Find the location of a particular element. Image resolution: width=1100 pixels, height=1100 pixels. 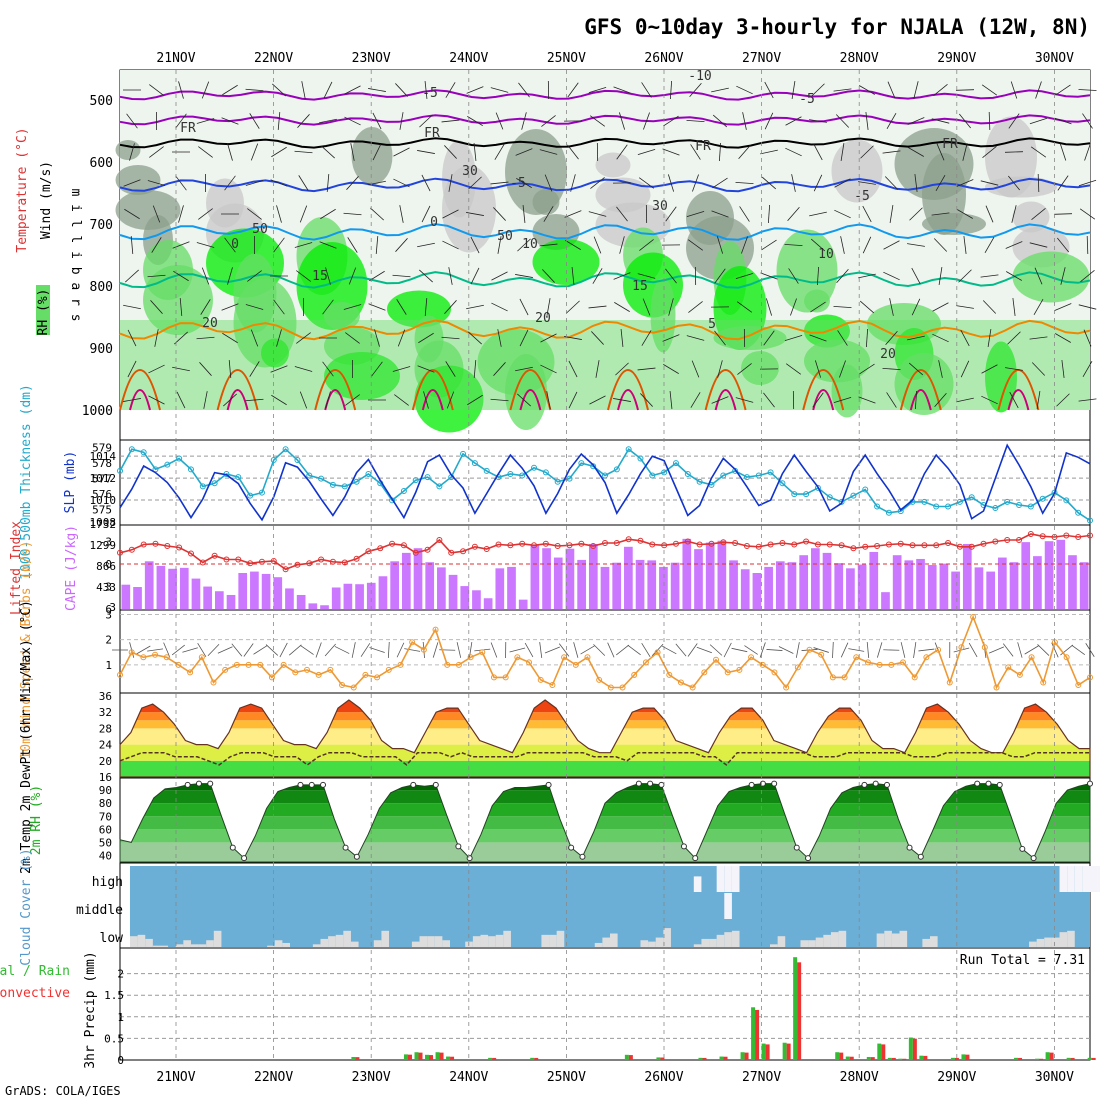

pressure-tick-label: 600 is located at coordinates (101, 163).